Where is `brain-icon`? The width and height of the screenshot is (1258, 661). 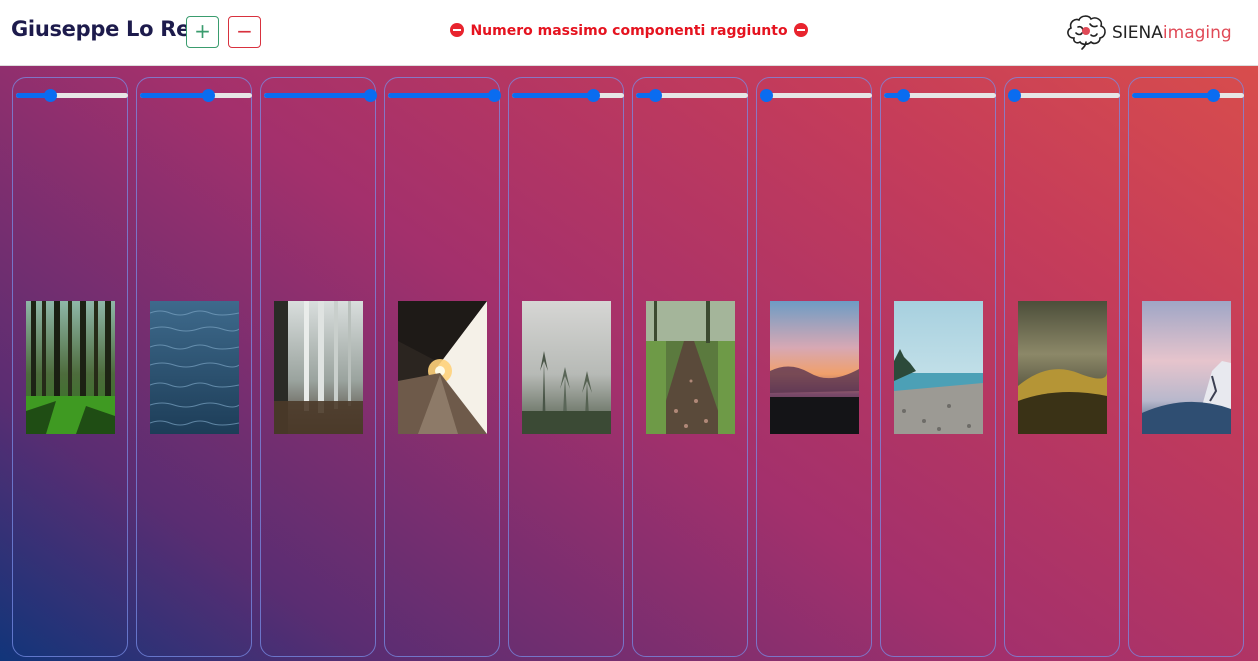
brain-icon is located at coordinates (1086, 32).